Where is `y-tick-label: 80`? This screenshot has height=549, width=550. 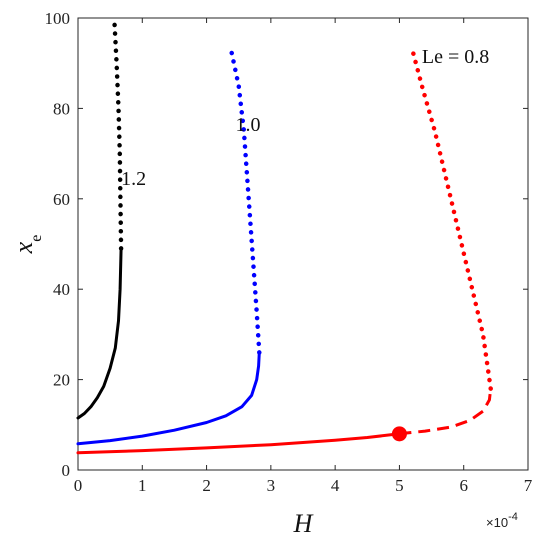 y-tick-label: 80 is located at coordinates (61, 108).